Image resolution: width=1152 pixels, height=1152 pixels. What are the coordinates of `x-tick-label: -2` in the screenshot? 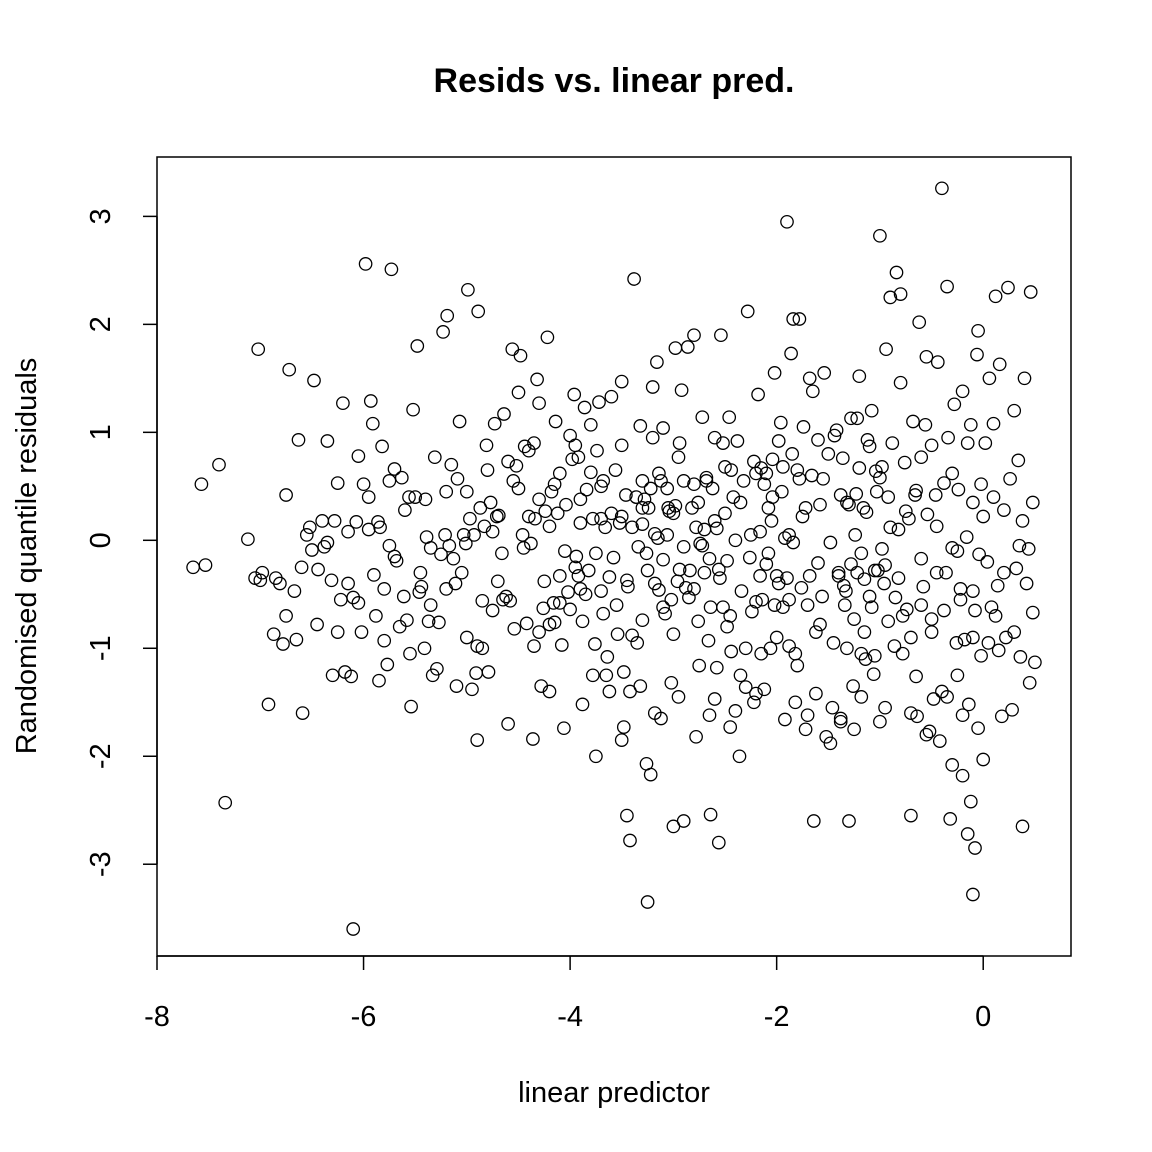 It's located at (777, 1017).